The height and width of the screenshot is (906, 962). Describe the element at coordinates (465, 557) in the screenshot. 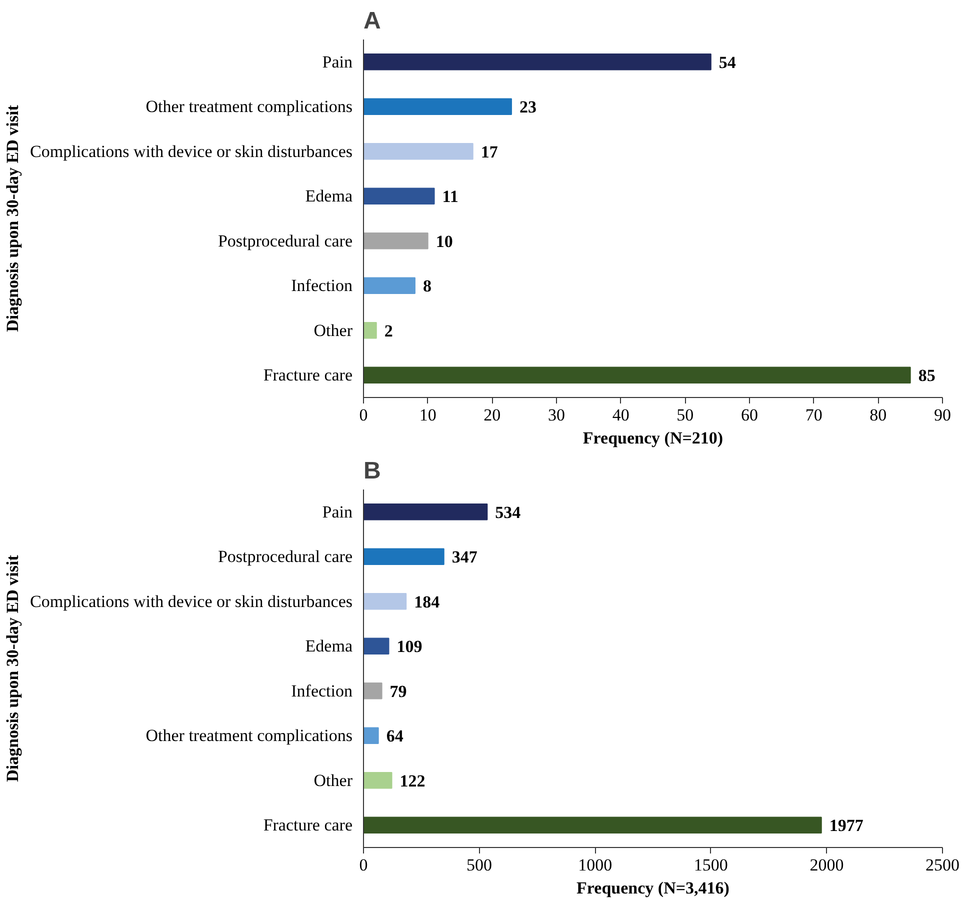

I see `data-label: 347` at that location.